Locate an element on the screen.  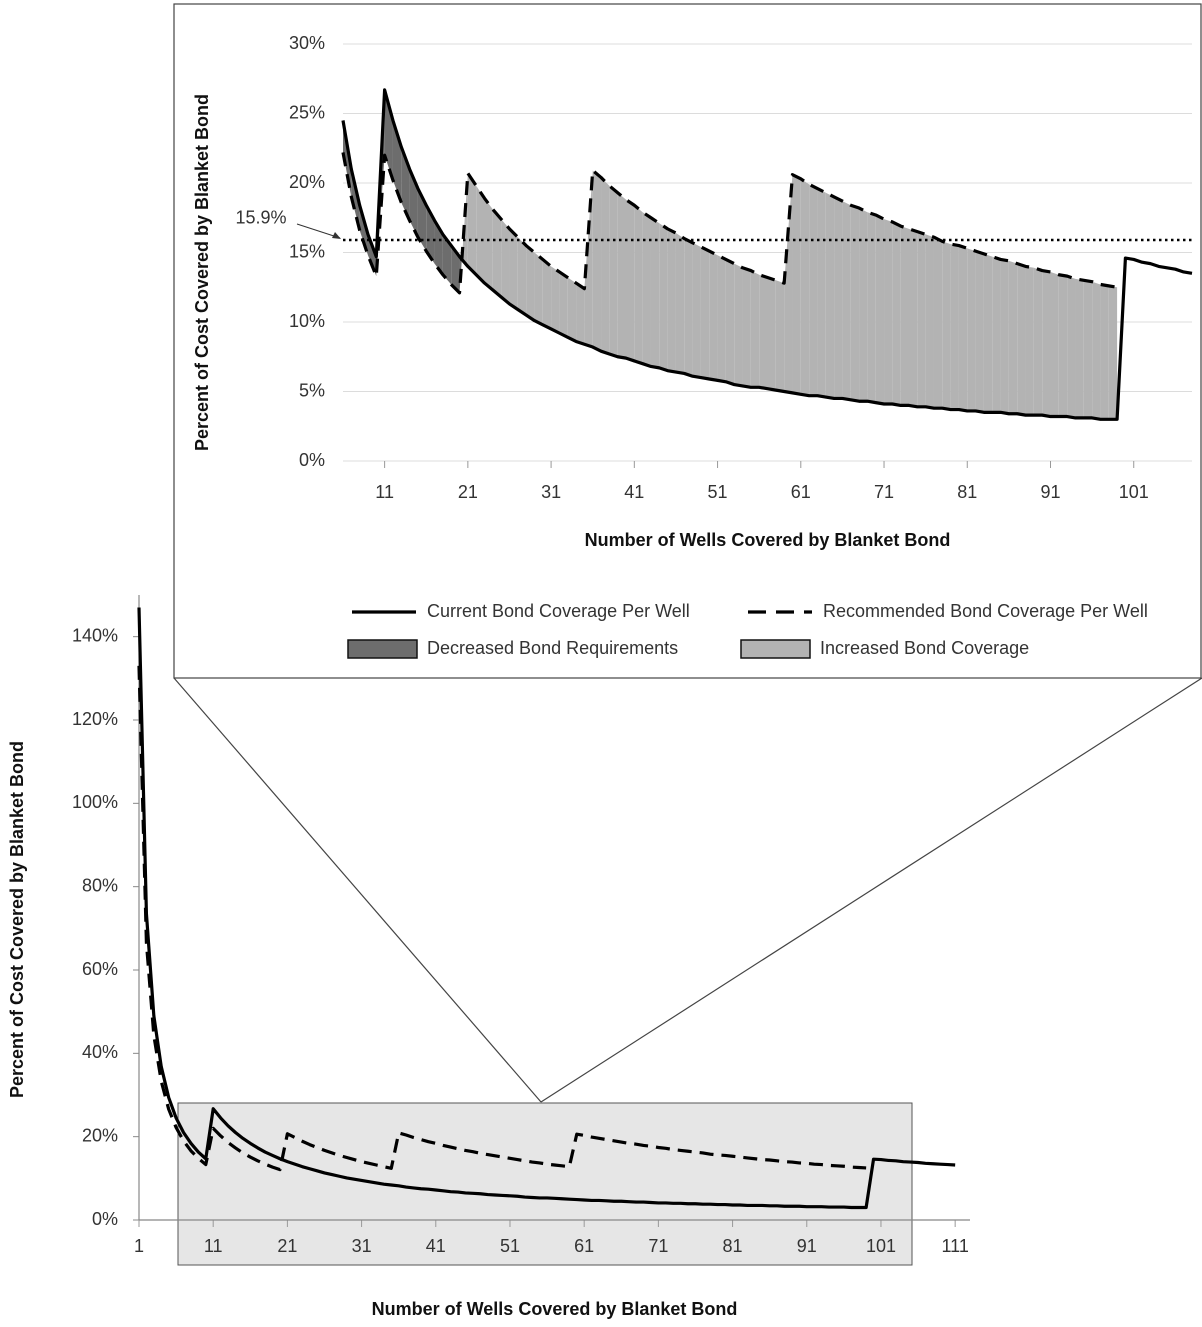
y-tick-label: 10% is located at coordinates (307, 321).